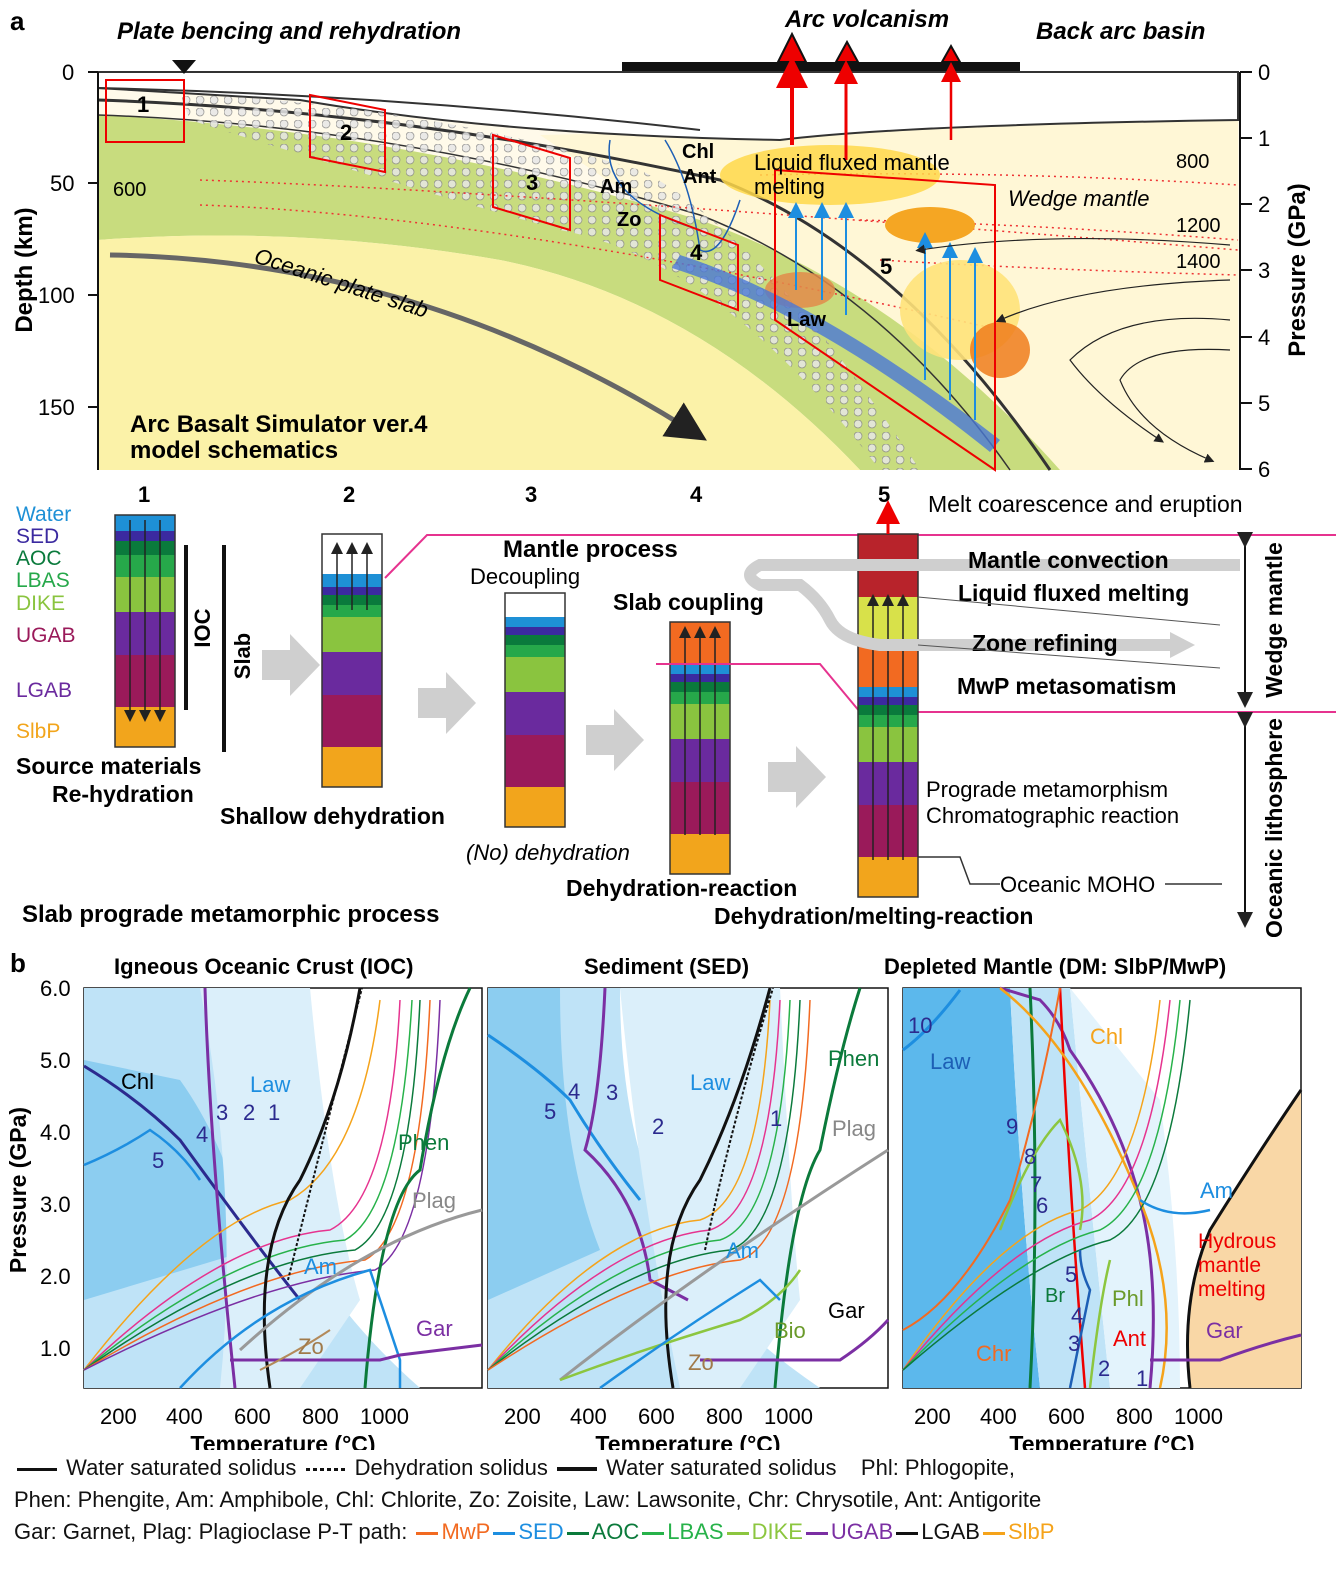  I want to click on x-tick-p2-800: 800, so click(724, 1416).